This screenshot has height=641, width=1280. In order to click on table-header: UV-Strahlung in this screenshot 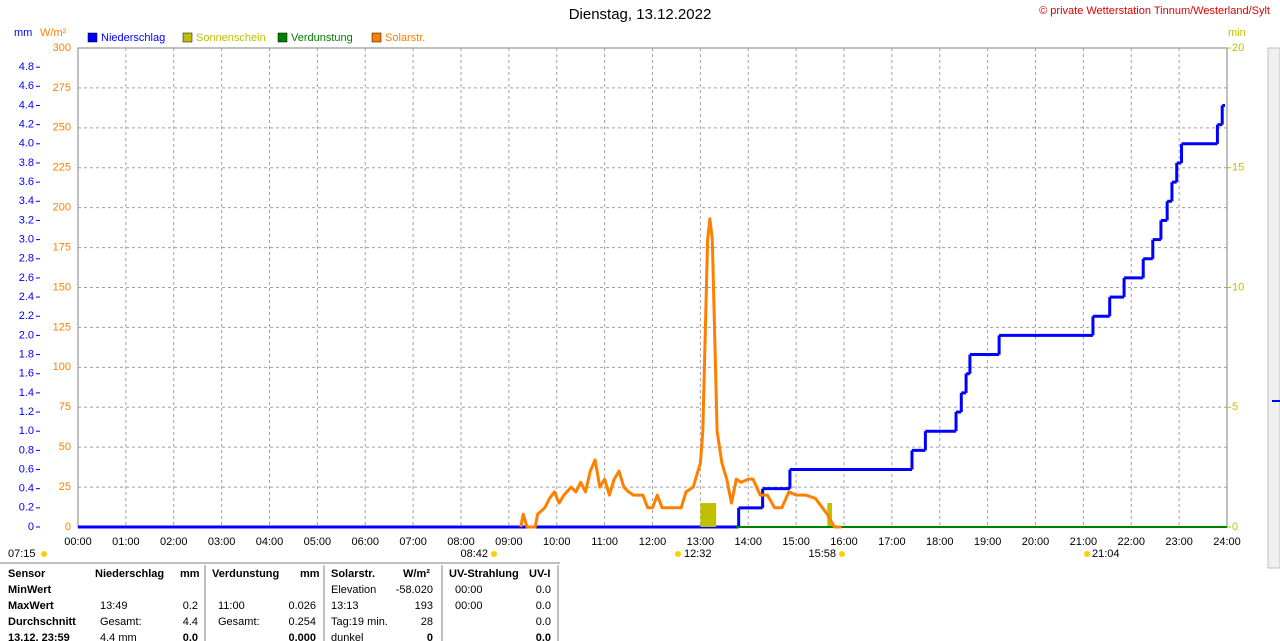, I will do `click(484, 574)`.